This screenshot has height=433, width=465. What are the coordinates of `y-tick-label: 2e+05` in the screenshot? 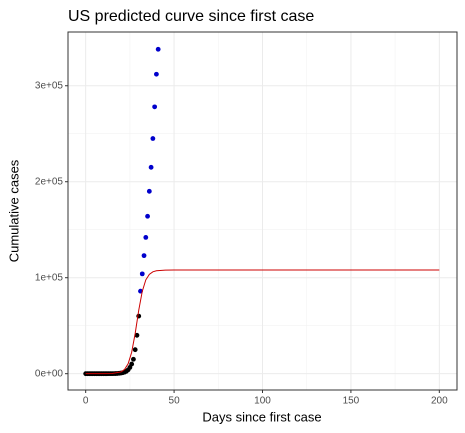 It's located at (49, 181).